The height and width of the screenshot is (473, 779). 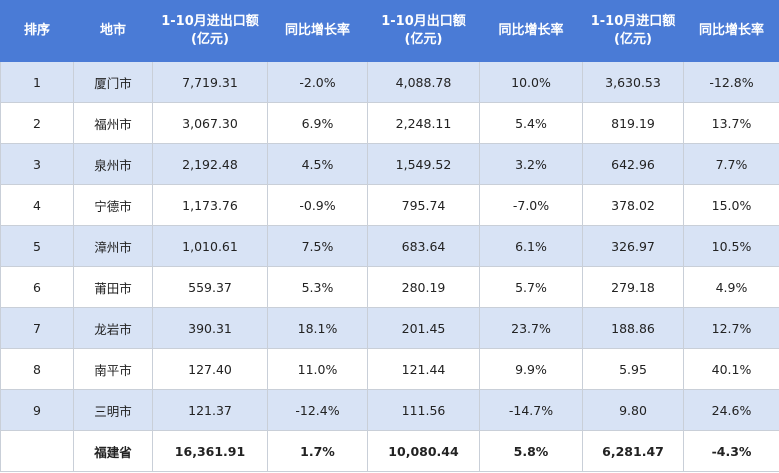 I want to click on header-export-yoy: 同比增长率, so click(x=531, y=31).